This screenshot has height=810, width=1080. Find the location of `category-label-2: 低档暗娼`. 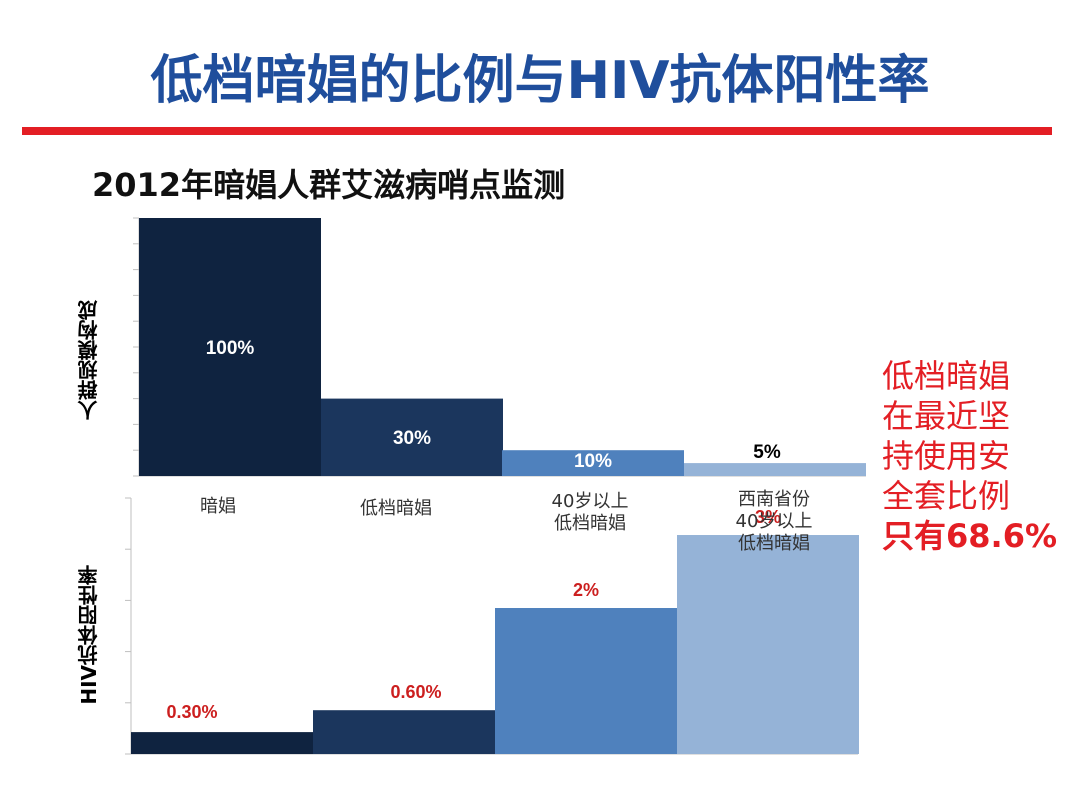

category-label-2: 低档暗娼 is located at coordinates (396, 508).